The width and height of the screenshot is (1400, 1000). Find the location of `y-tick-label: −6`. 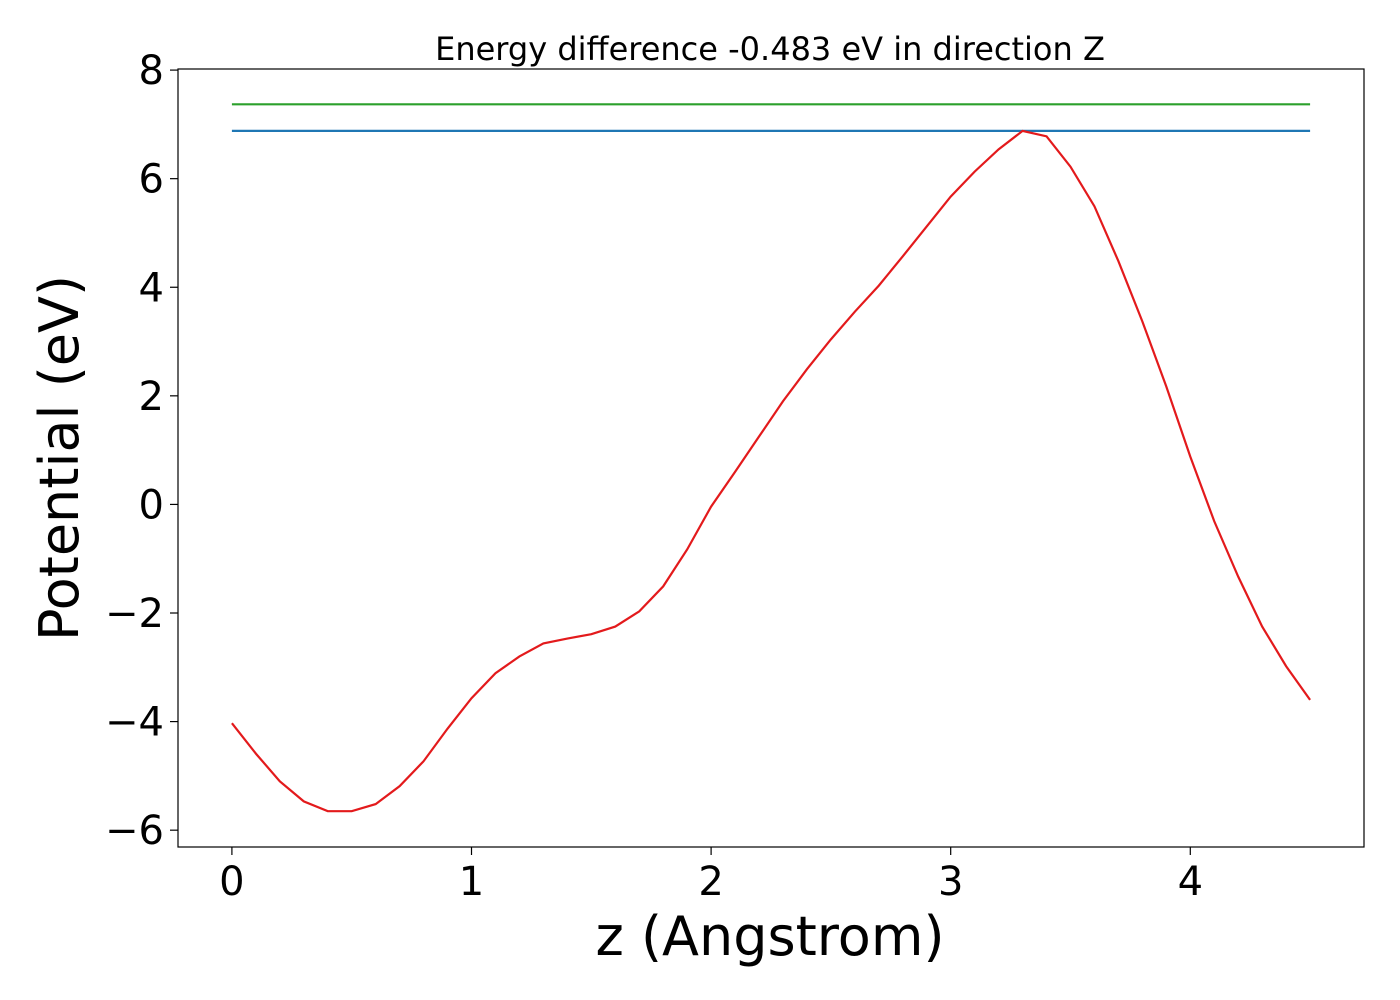

y-tick-label: −6 is located at coordinates (134, 831).